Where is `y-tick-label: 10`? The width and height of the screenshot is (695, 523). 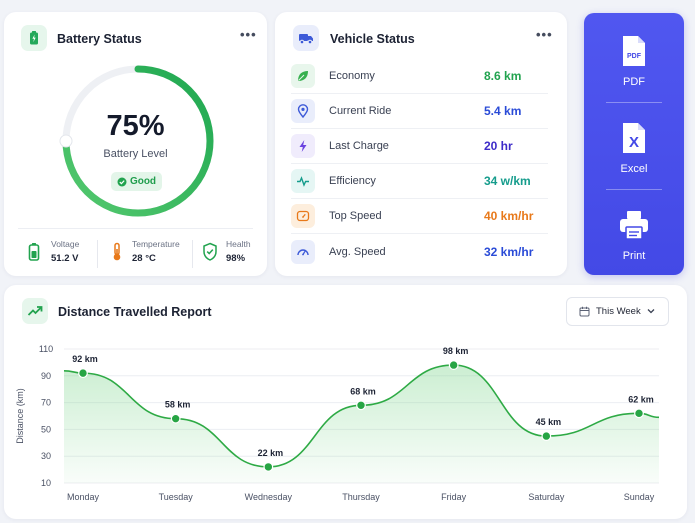 y-tick-label: 10 is located at coordinates (46, 483).